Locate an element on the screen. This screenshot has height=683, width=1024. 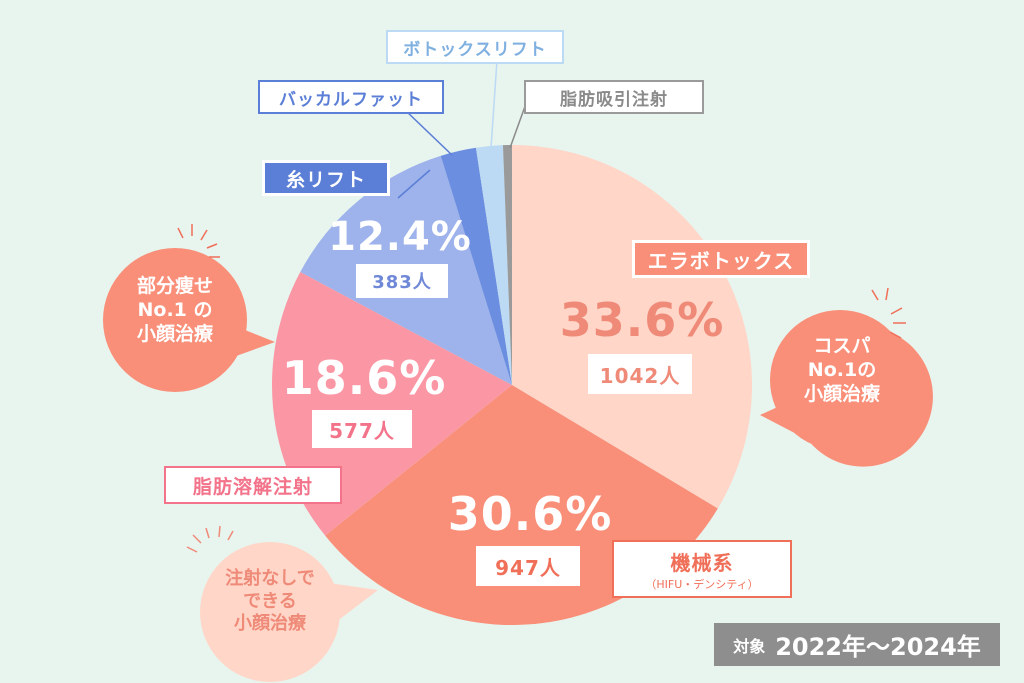
category-label-liposuction-injection: 脂肪吸引注射 is located at coordinates (614, 97).